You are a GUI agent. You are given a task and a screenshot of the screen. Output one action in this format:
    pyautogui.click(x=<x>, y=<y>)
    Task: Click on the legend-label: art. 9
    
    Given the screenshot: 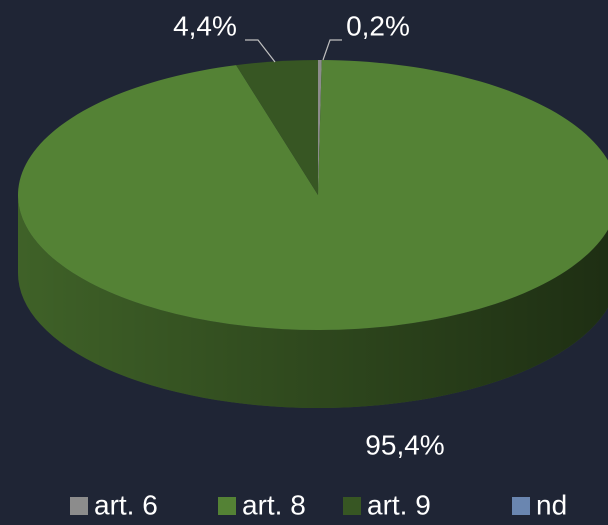 What is the action you would take?
    pyautogui.click(x=399, y=504)
    